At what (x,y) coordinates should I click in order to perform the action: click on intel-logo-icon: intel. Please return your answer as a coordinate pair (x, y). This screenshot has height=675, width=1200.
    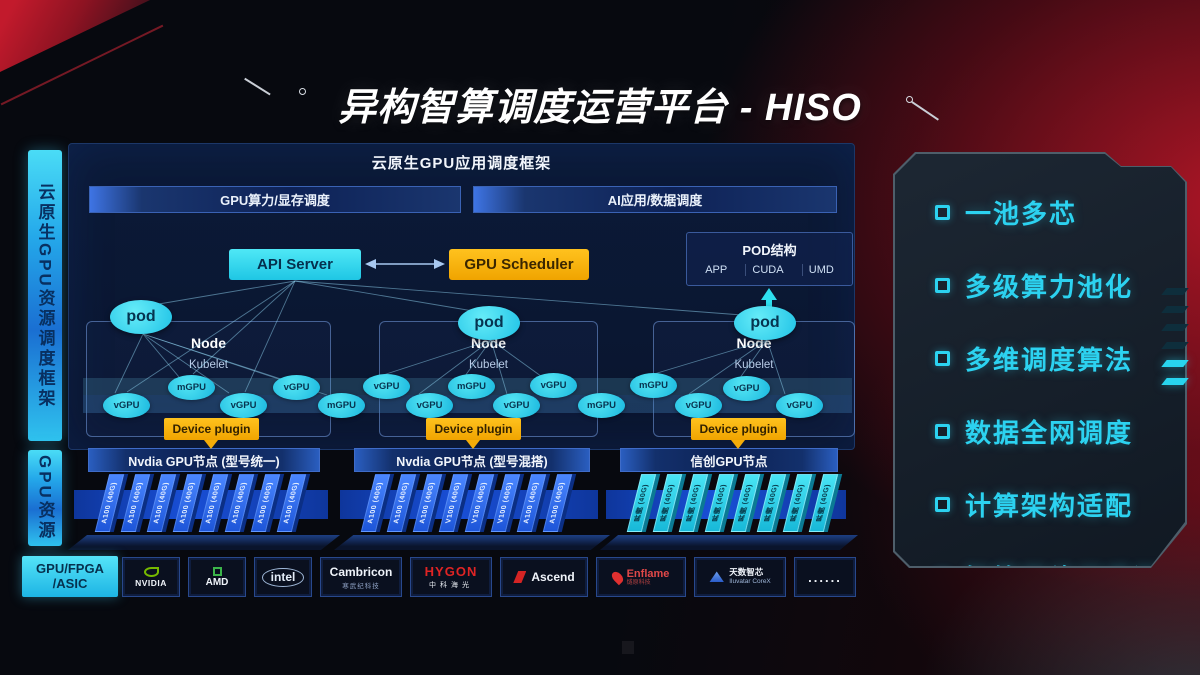
    Looking at the image, I should click on (283, 577).